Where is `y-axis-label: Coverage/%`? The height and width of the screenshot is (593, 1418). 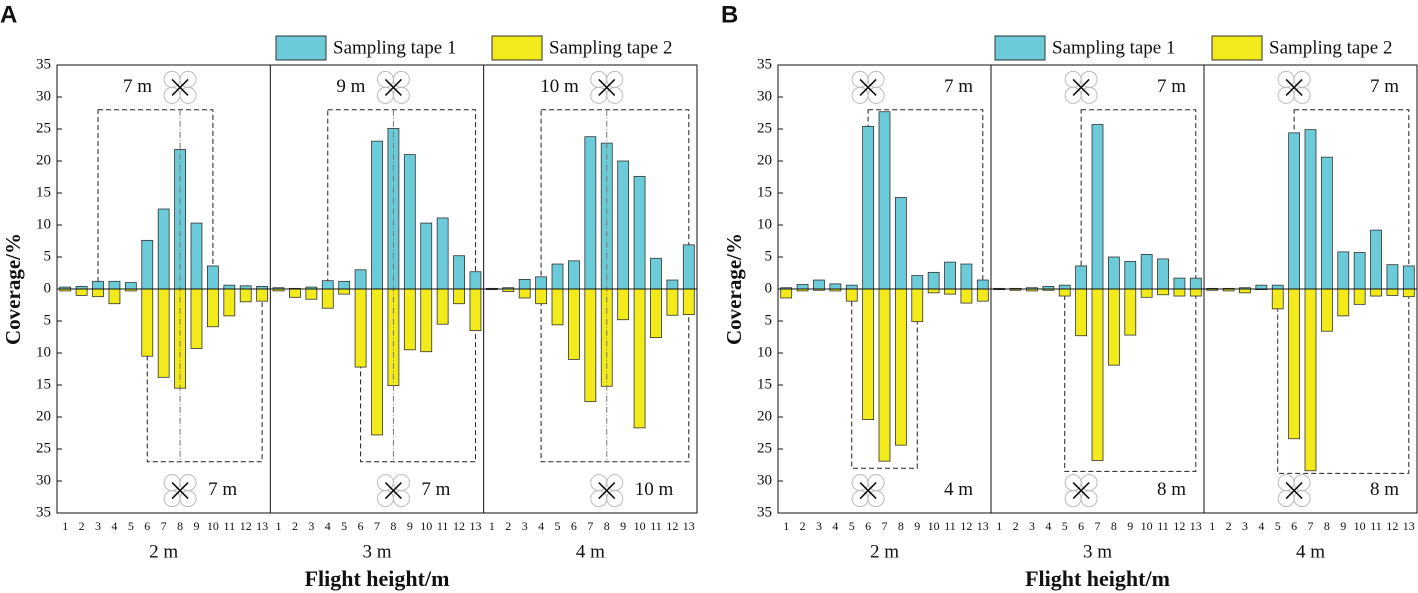 y-axis-label: Coverage/% is located at coordinates (734, 289).